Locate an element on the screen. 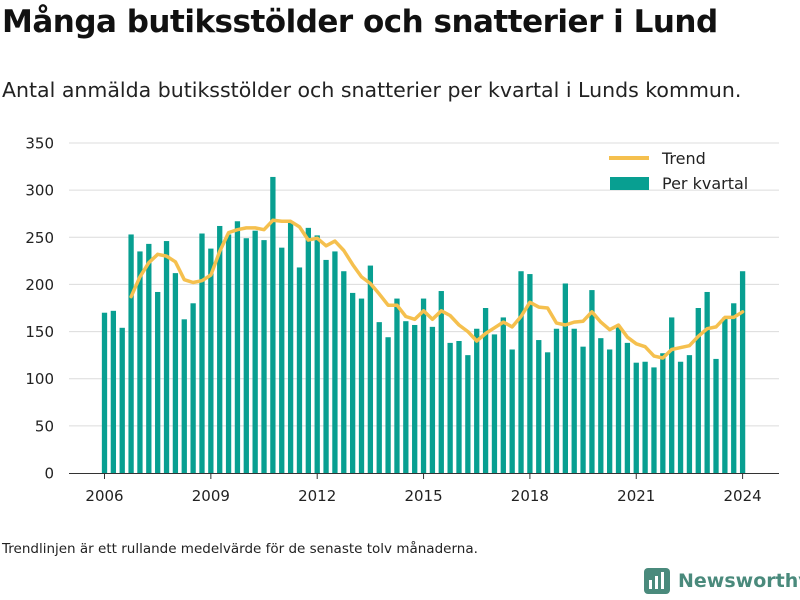  legend-swatch-bars is located at coordinates (629, 183).